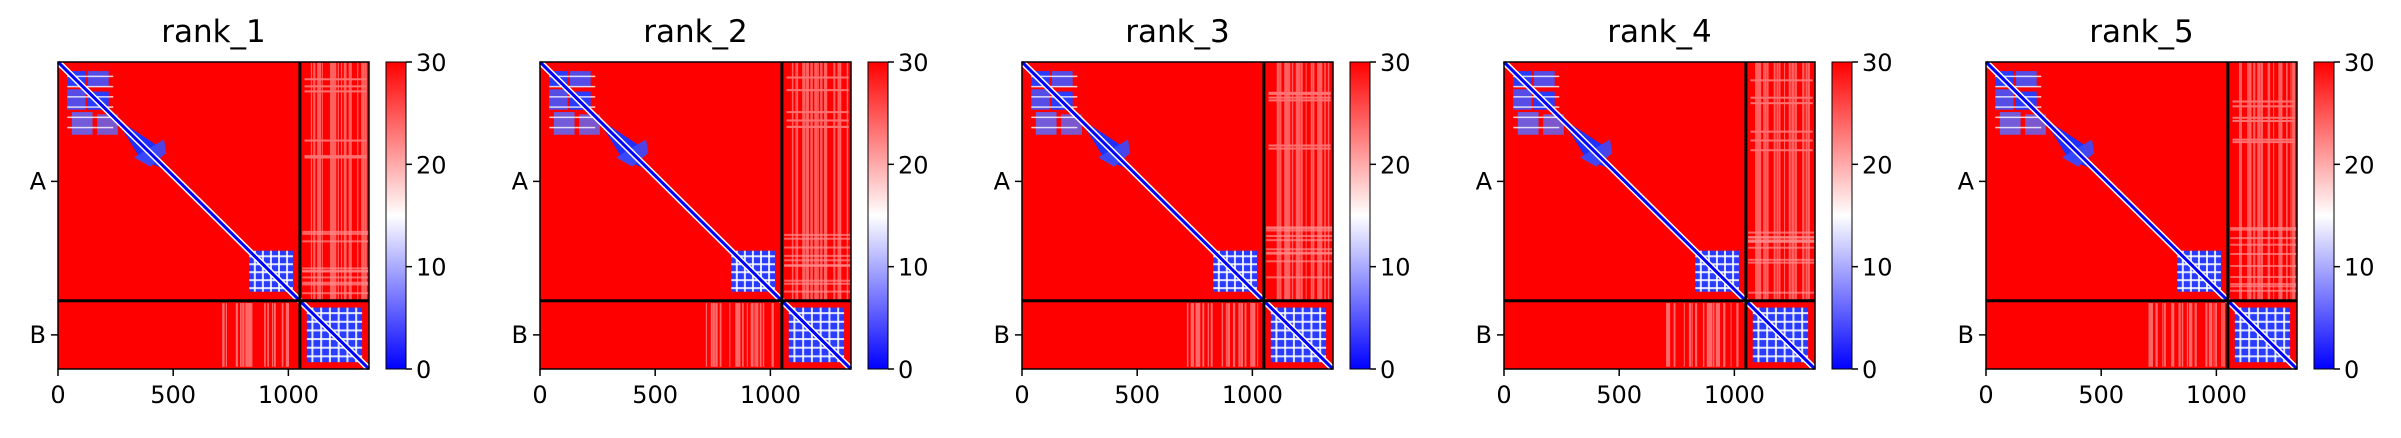 The height and width of the screenshot is (438, 2401). I want to click on panel-title: rank_3, so click(1177, 32).